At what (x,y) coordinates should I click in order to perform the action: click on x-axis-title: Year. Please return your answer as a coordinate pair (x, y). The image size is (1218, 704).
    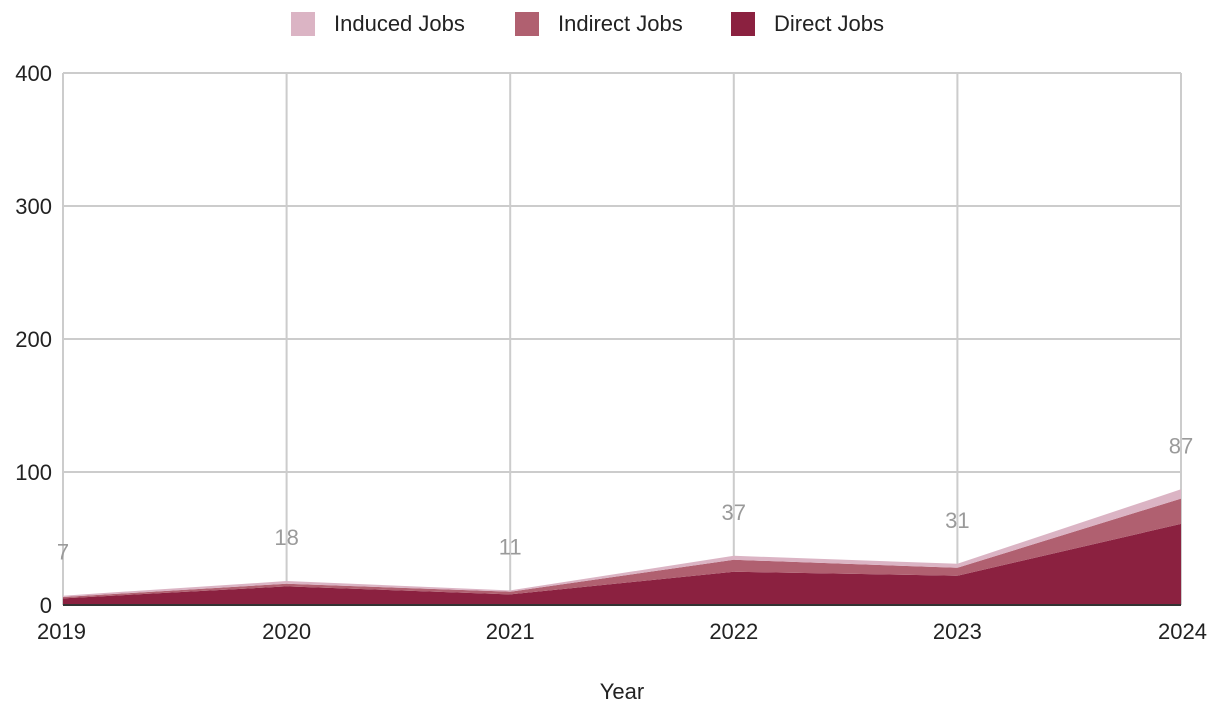
    Looking at the image, I should click on (622, 691).